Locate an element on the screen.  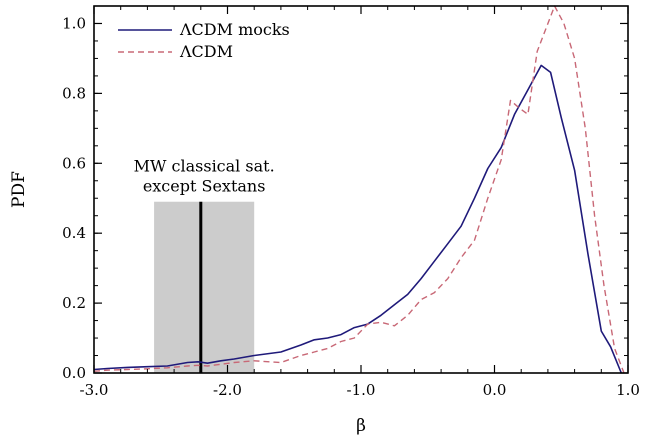
x-axis-title: β is located at coordinates (361, 426).